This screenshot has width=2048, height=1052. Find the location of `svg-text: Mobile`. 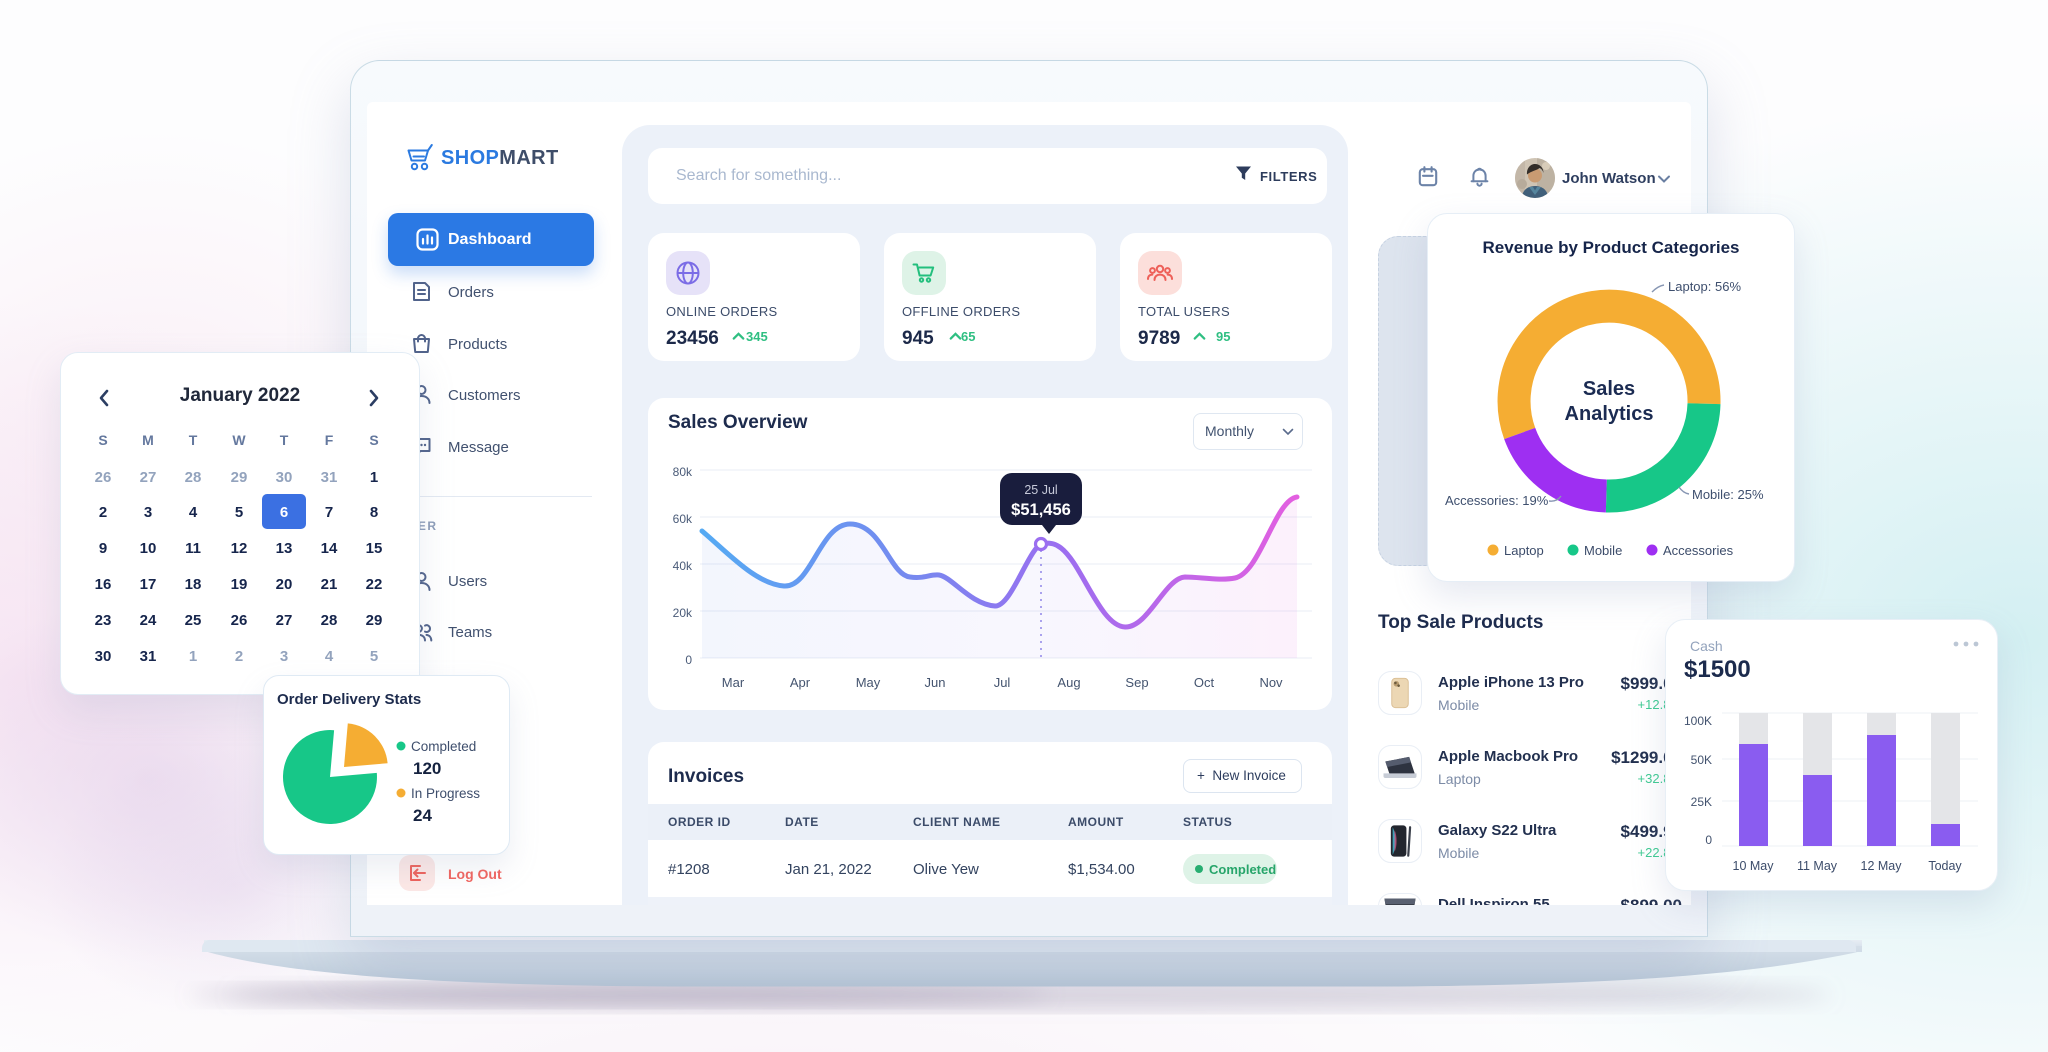

svg-text: Mobile is located at coordinates (1603, 550).